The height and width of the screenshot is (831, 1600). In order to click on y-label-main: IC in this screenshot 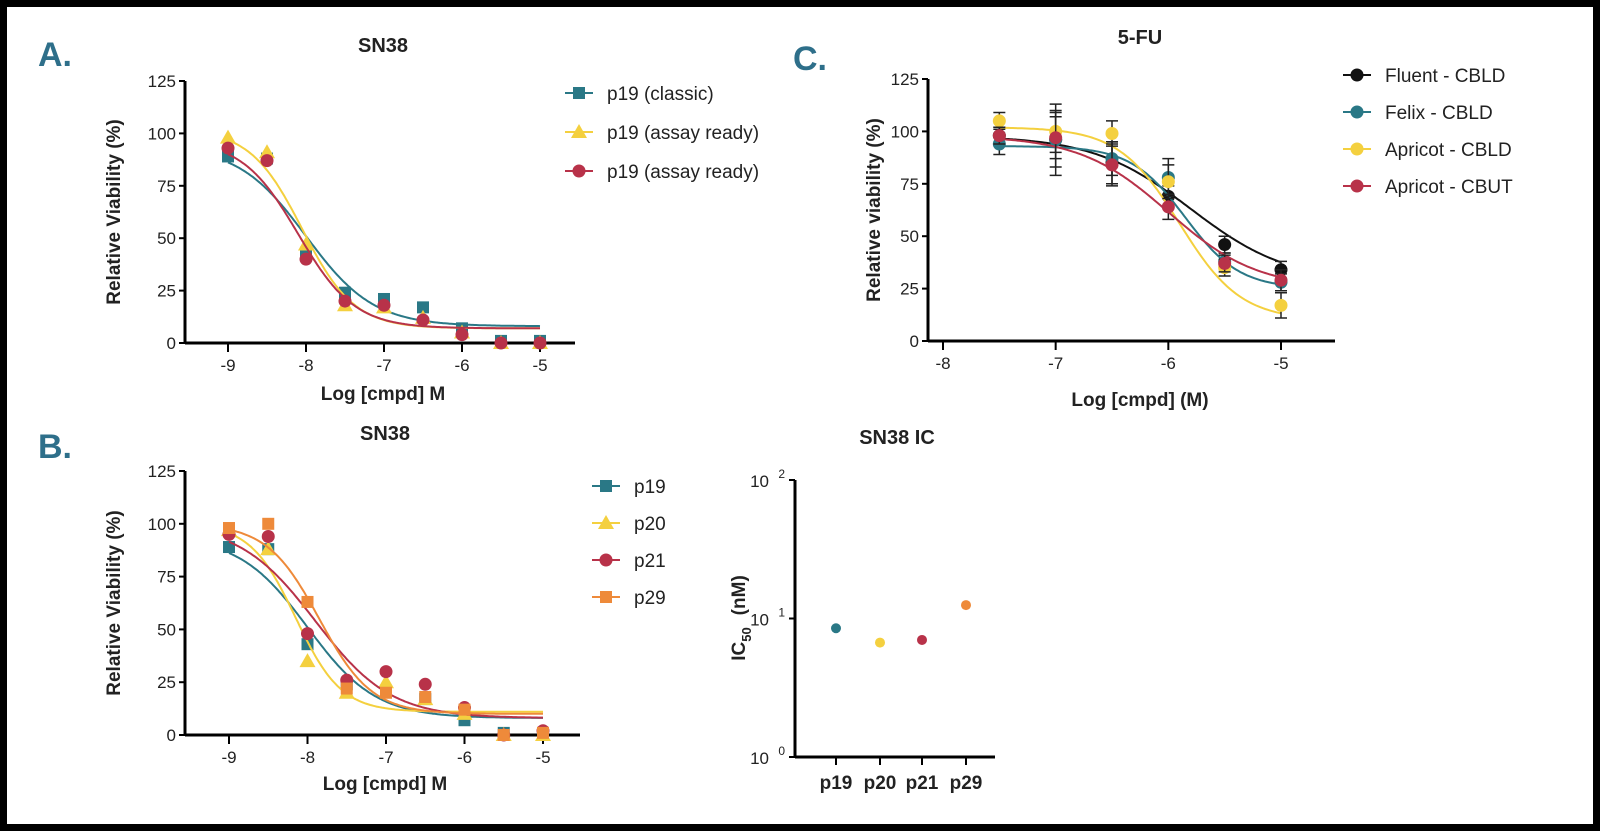, I will do `click(739, 651)`.